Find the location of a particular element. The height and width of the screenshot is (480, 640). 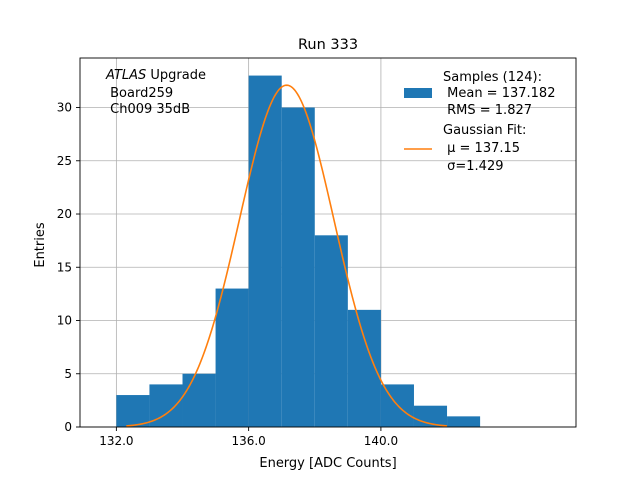

annotation-box: ATLAS Upgrade Board259 Ch009 35dB is located at coordinates (155, 92).